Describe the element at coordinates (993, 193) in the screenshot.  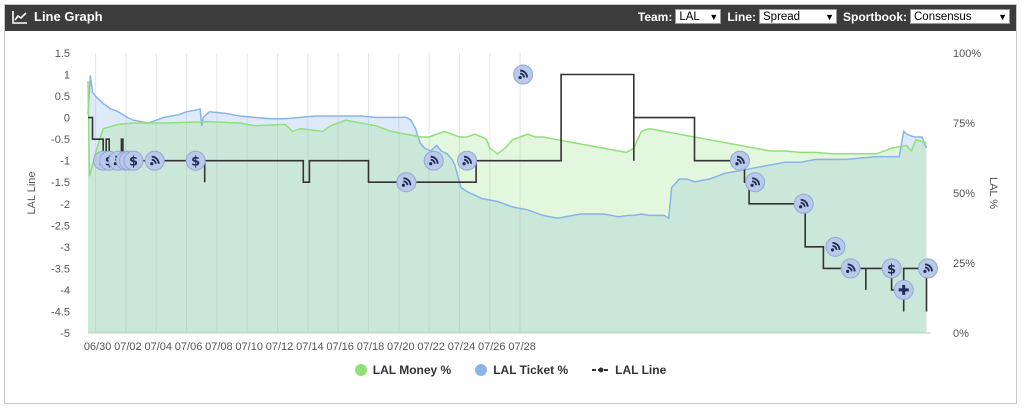
I see `y-right-axis-title: LAL %` at that location.